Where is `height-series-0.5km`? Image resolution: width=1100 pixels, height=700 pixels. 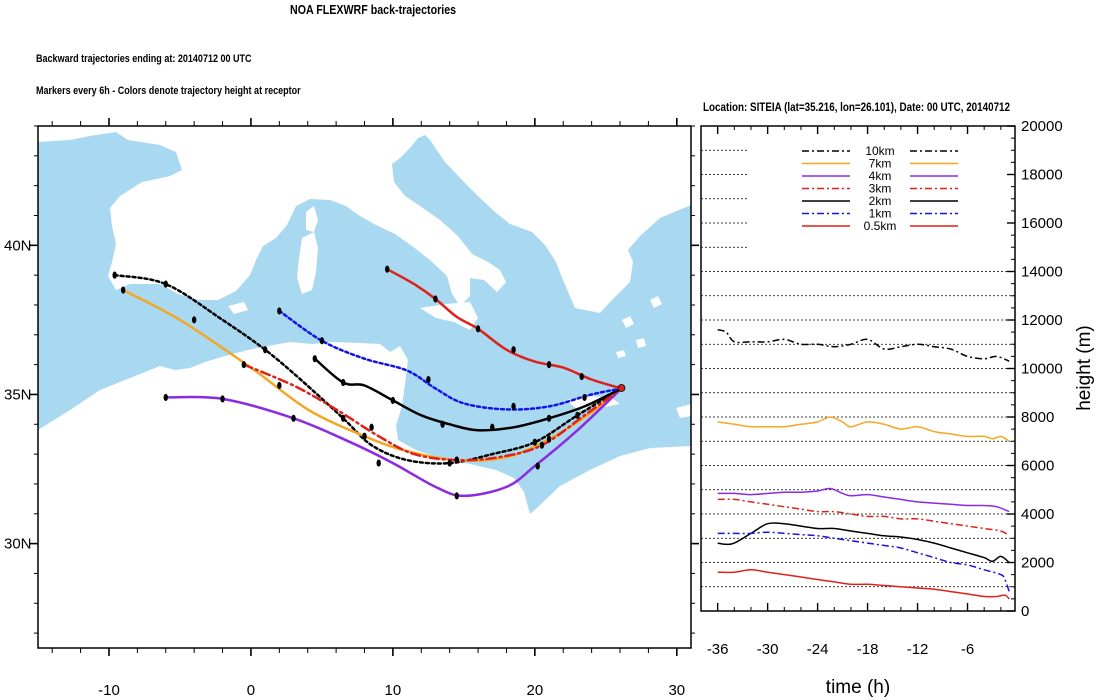 height-series-0.5km is located at coordinates (863, 584).